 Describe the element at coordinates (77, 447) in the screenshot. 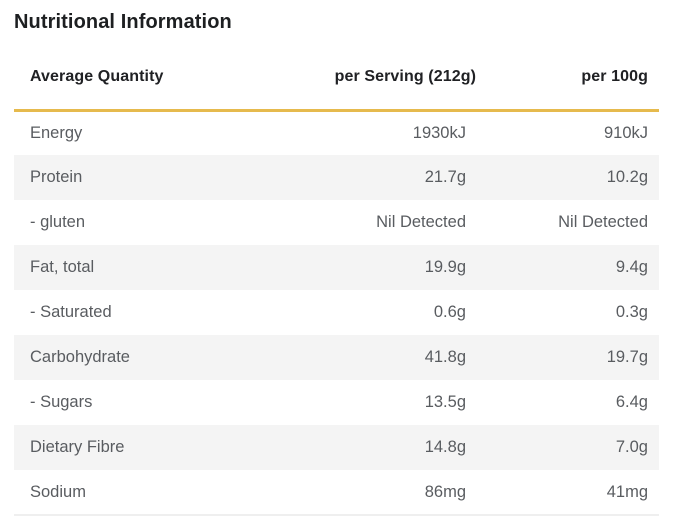

I see `row-label: Dietary Fibre` at that location.